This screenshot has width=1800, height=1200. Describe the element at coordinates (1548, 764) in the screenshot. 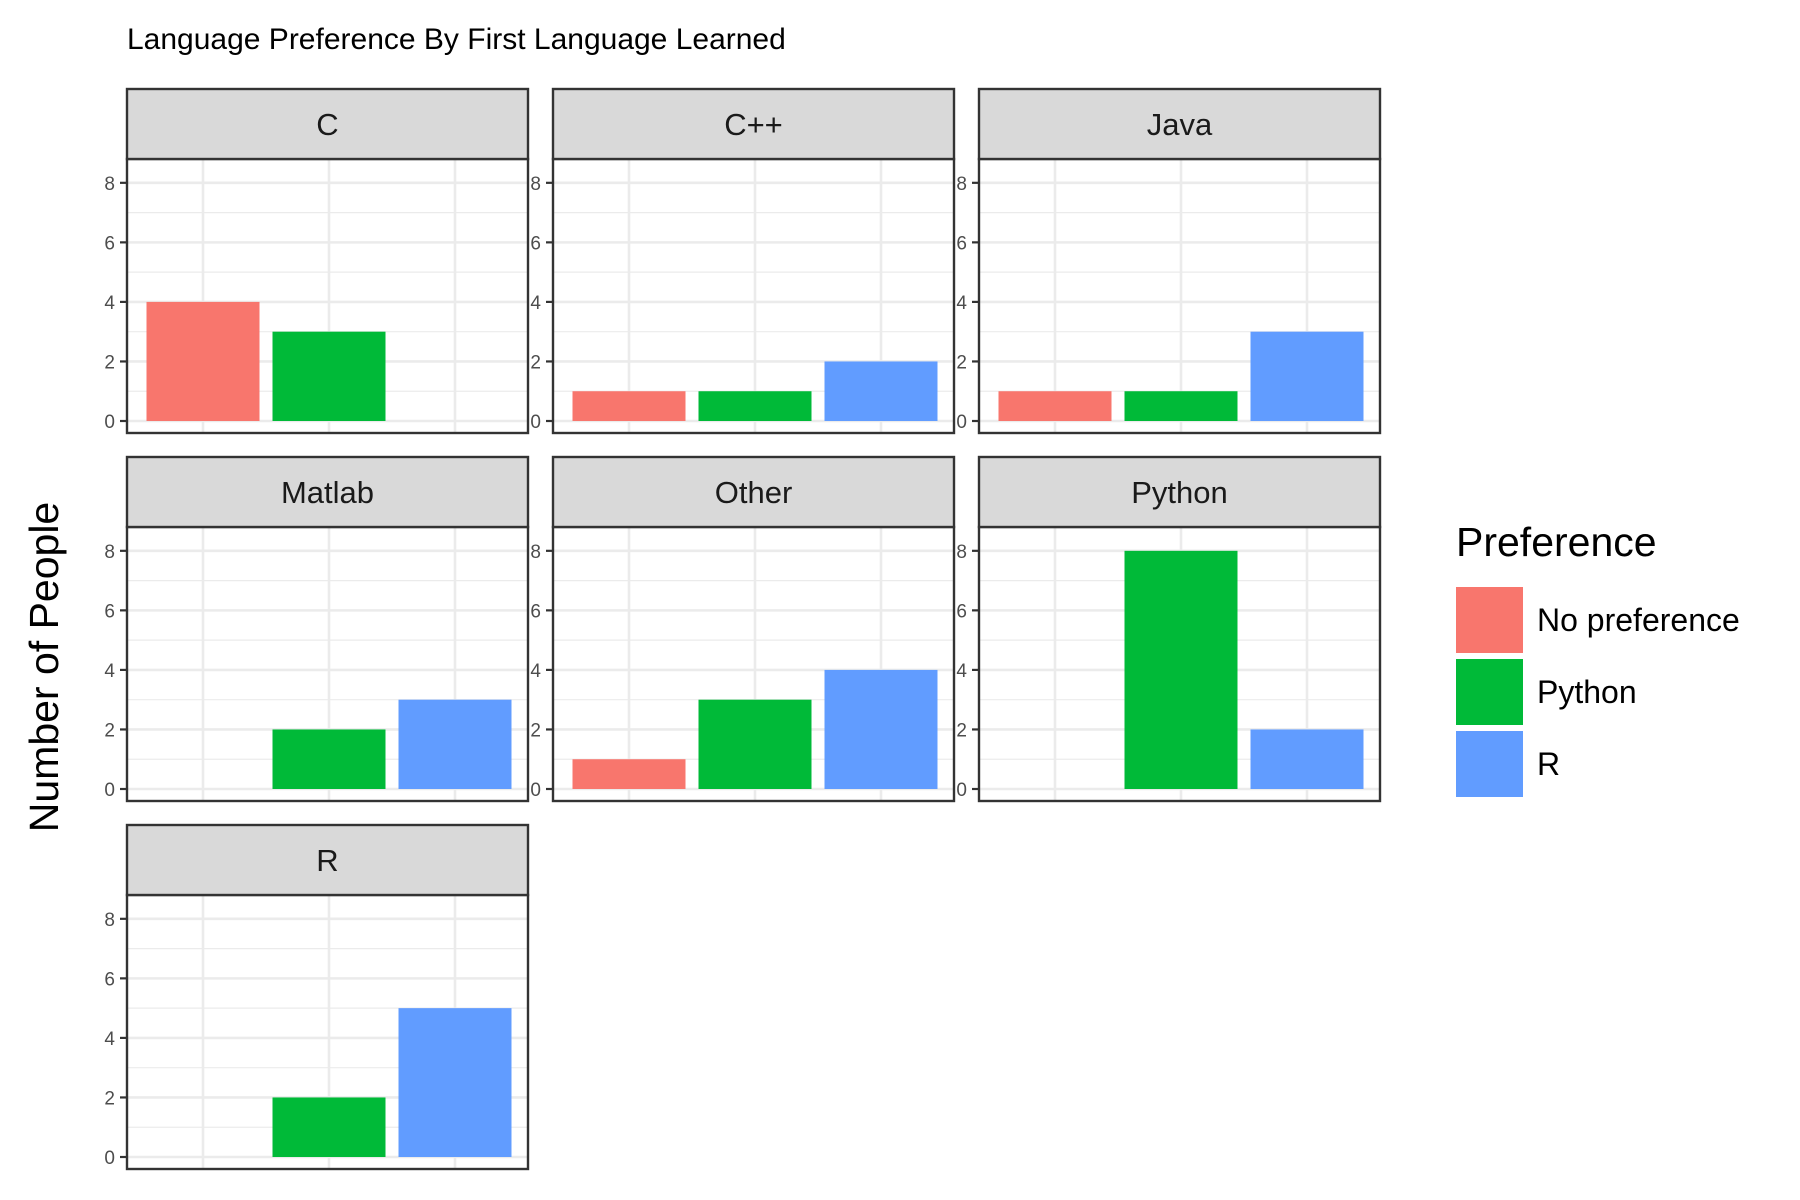

I see `legend-label: R` at that location.